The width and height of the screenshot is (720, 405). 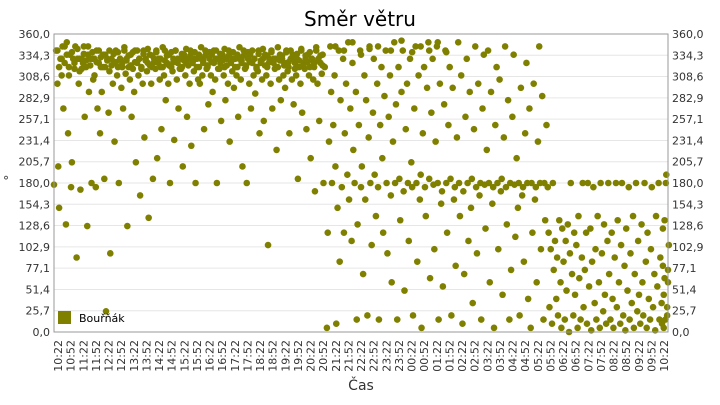 I want to click on y-tick-label: 360,0, so click(x=35, y=34).